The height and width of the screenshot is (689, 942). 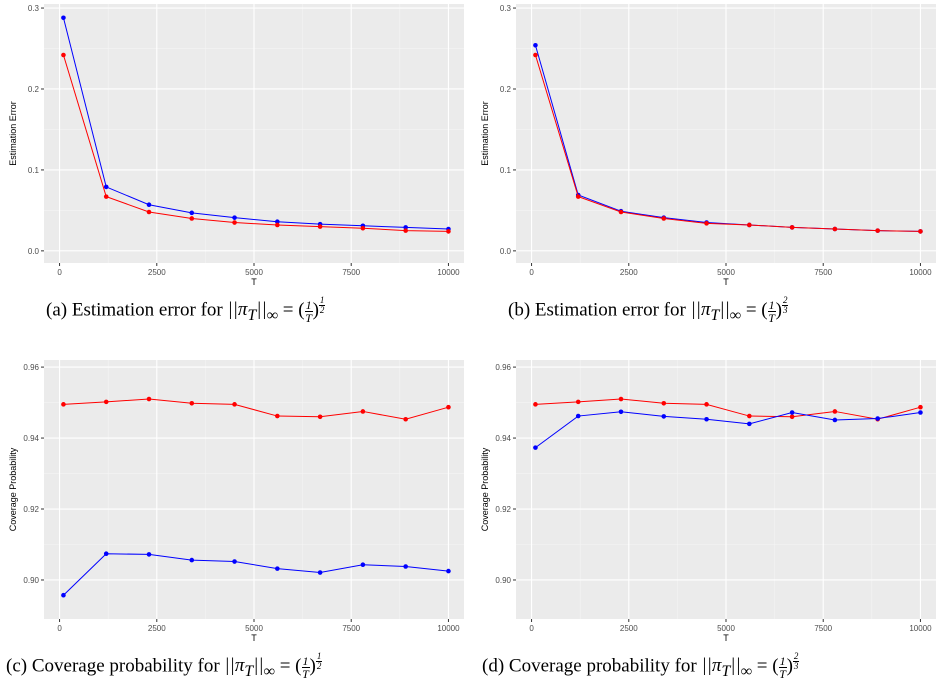 What do you see at coordinates (13, 133) in the screenshot?
I see `y-axis-label: Estimation Error` at bounding box center [13, 133].